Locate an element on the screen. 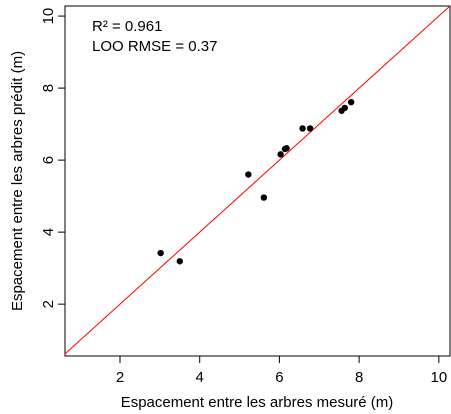 The width and height of the screenshot is (451, 414). annotation-loo-rmse: LOO RMSE = 0.37 is located at coordinates (154, 46).